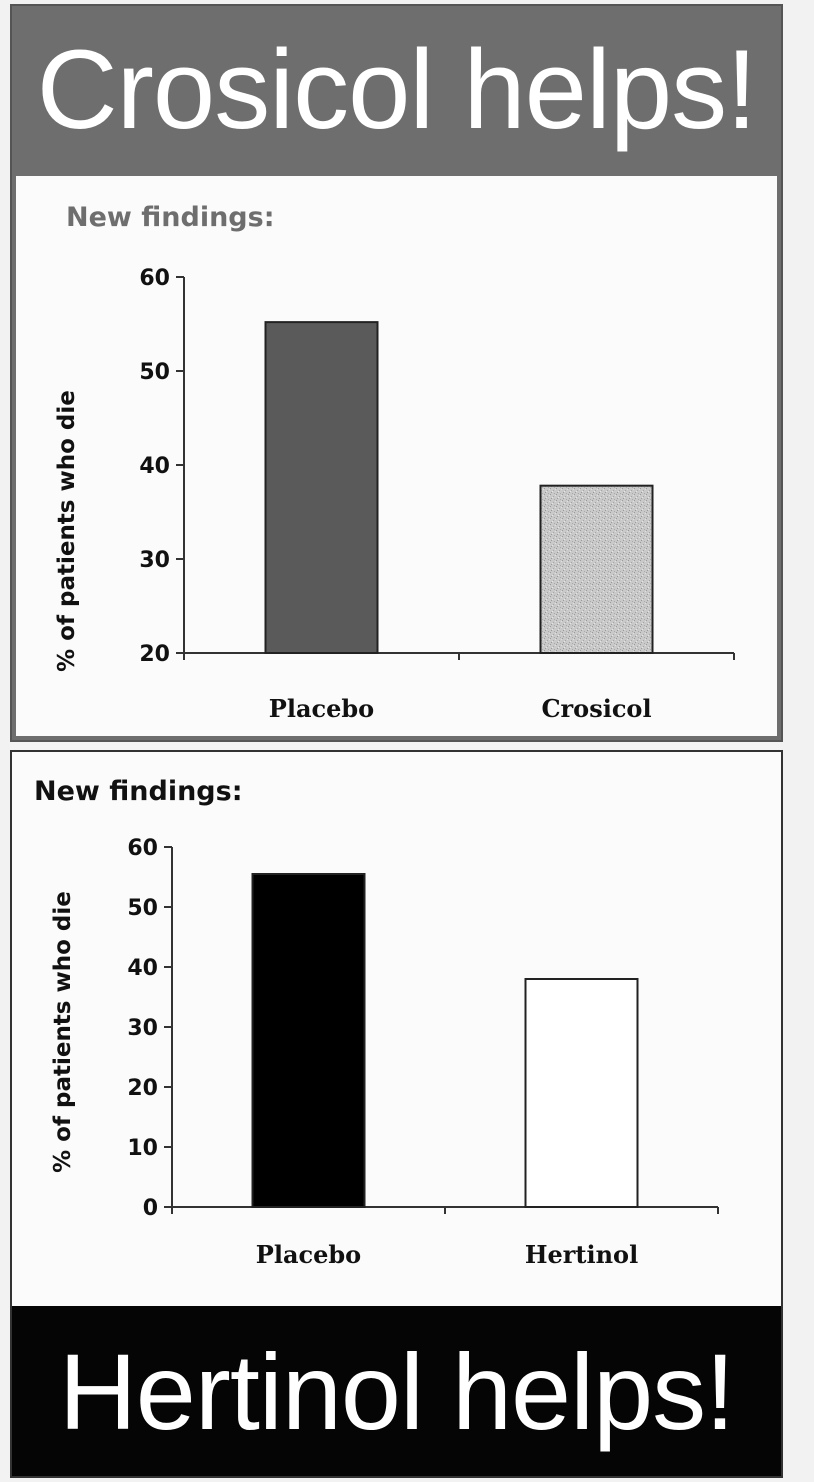  What do you see at coordinates (150, 1208) in the screenshot?
I see `y-tick-label: 0` at bounding box center [150, 1208].